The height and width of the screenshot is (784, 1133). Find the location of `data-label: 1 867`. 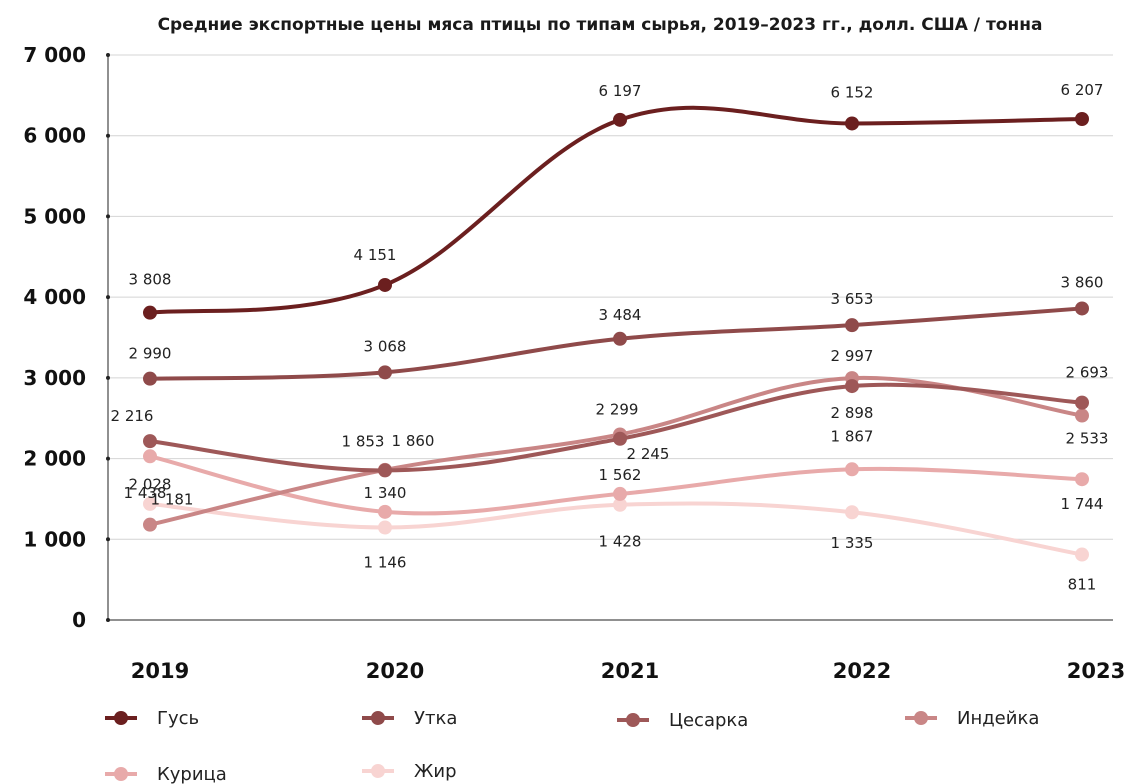

data-label: 1 867 is located at coordinates (852, 436).